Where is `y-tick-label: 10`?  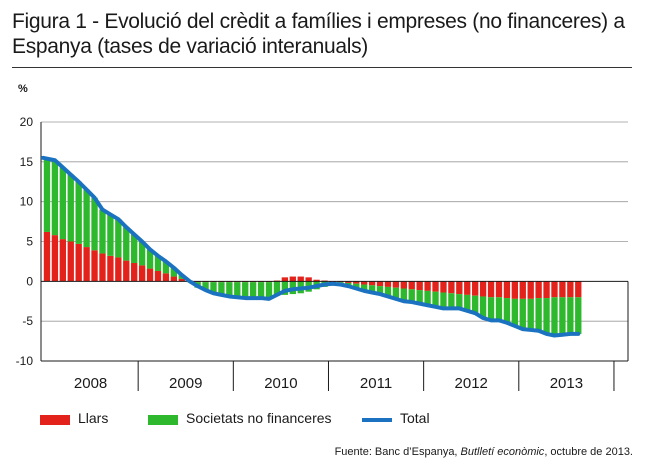 y-tick-label: 10 is located at coordinates (27, 202).